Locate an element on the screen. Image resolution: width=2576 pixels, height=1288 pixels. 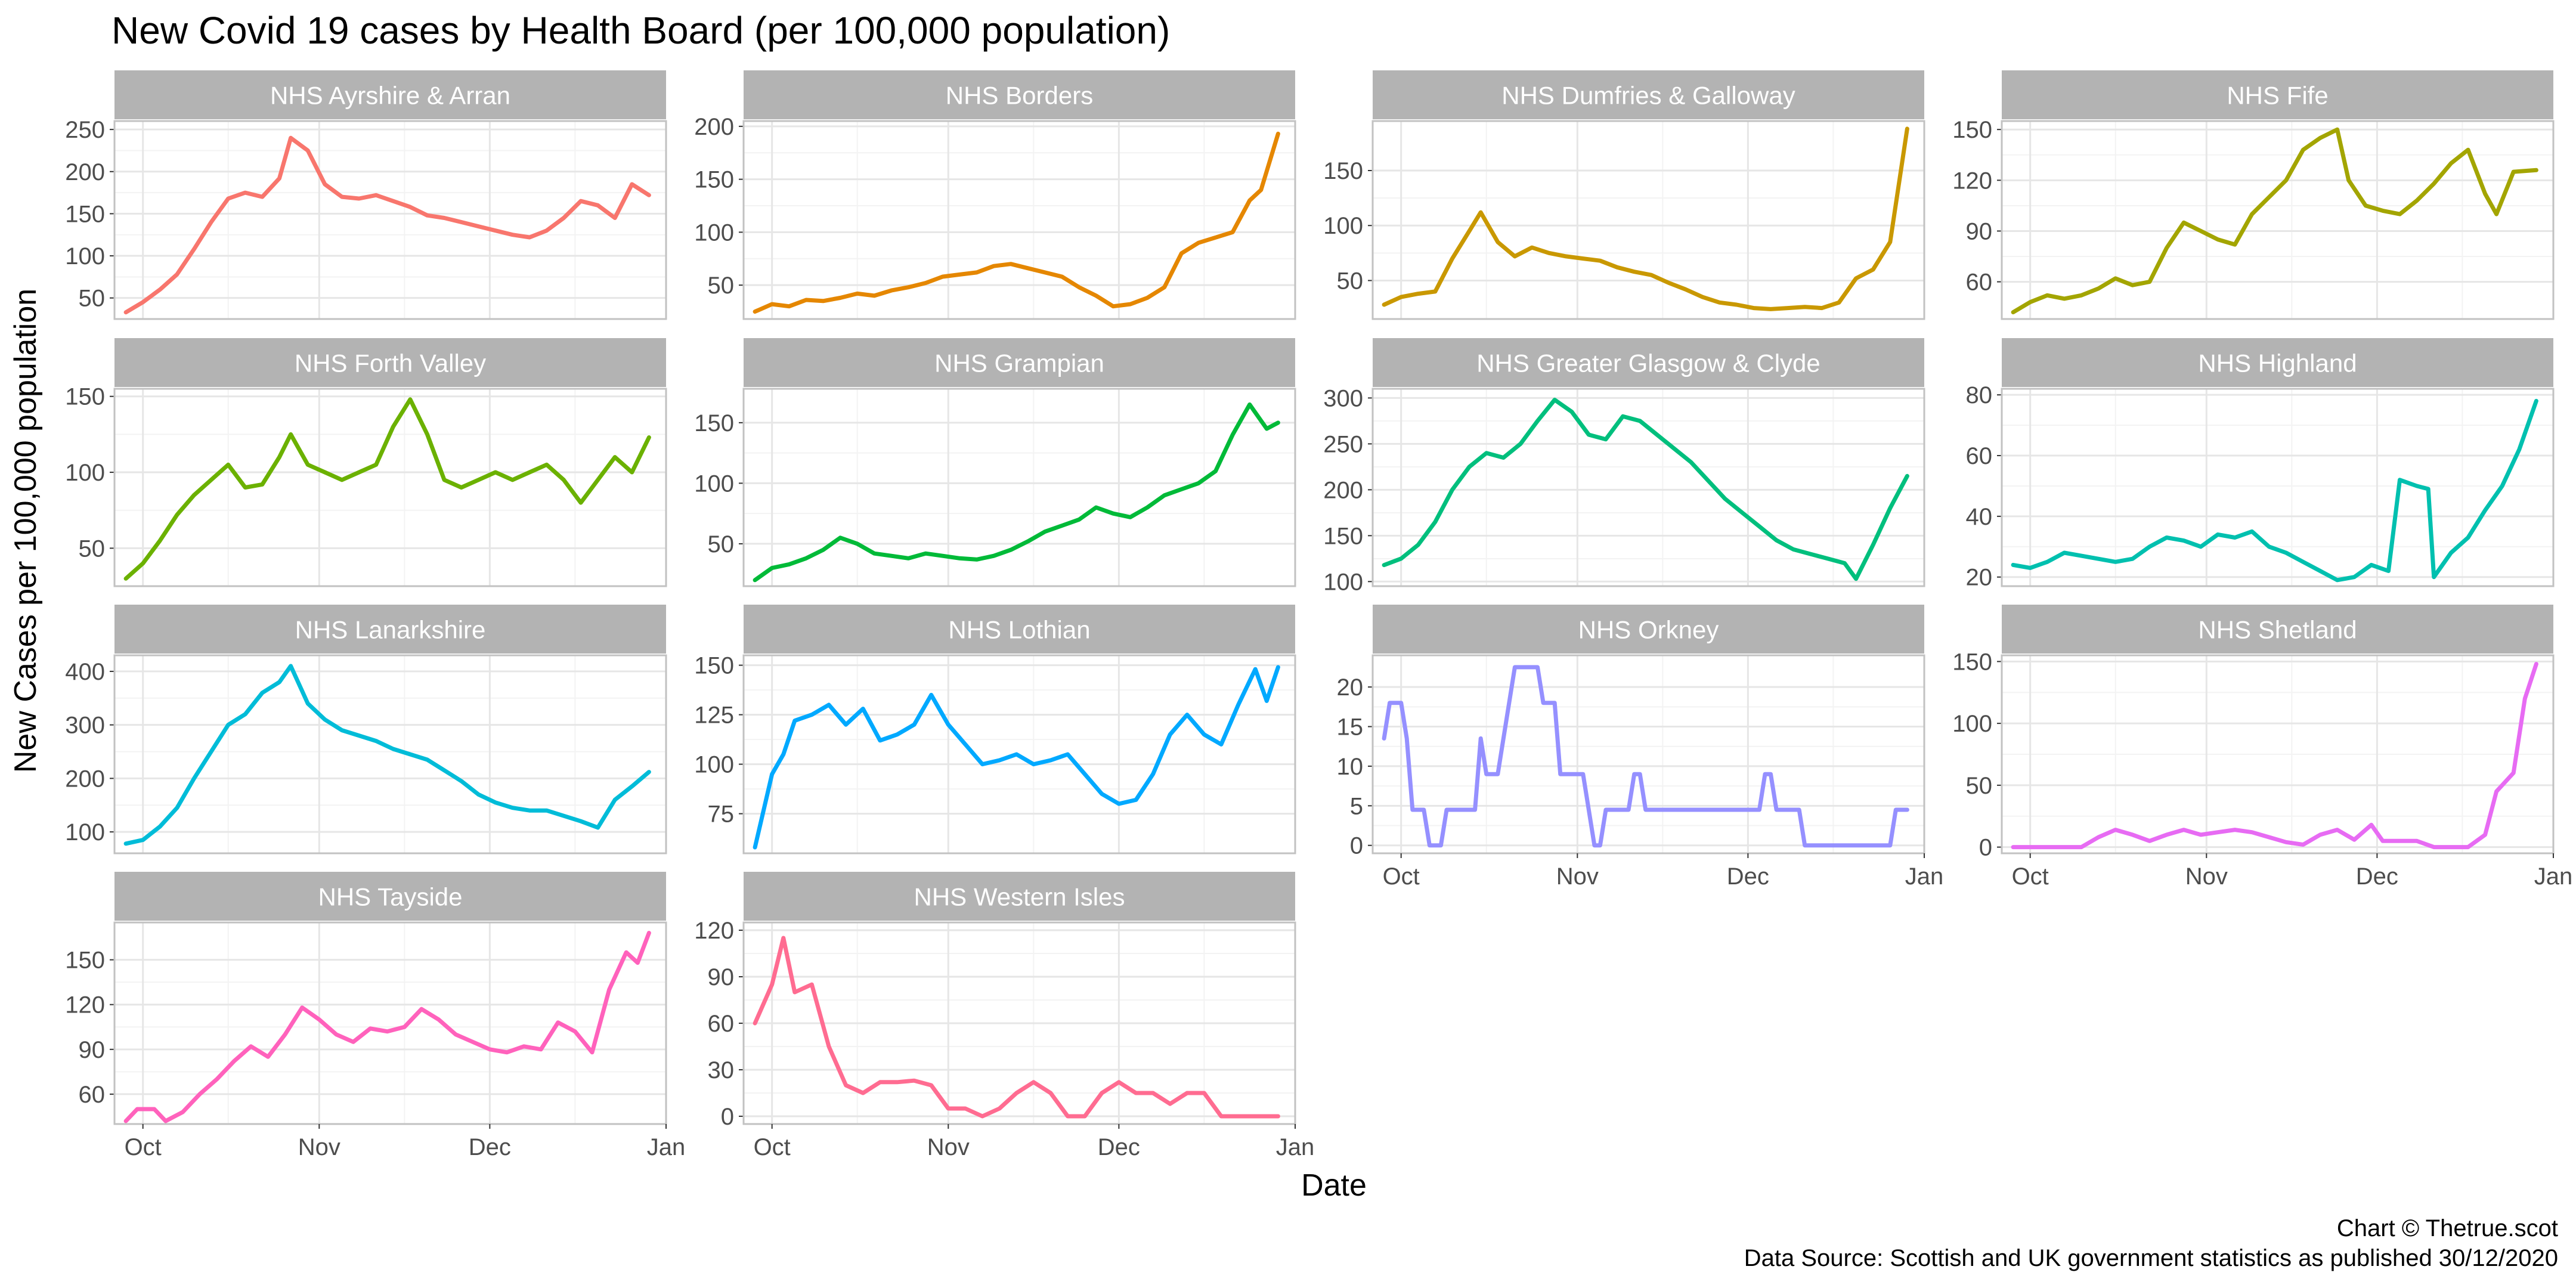
y-tick-label: 15 is located at coordinates (1350, 727).